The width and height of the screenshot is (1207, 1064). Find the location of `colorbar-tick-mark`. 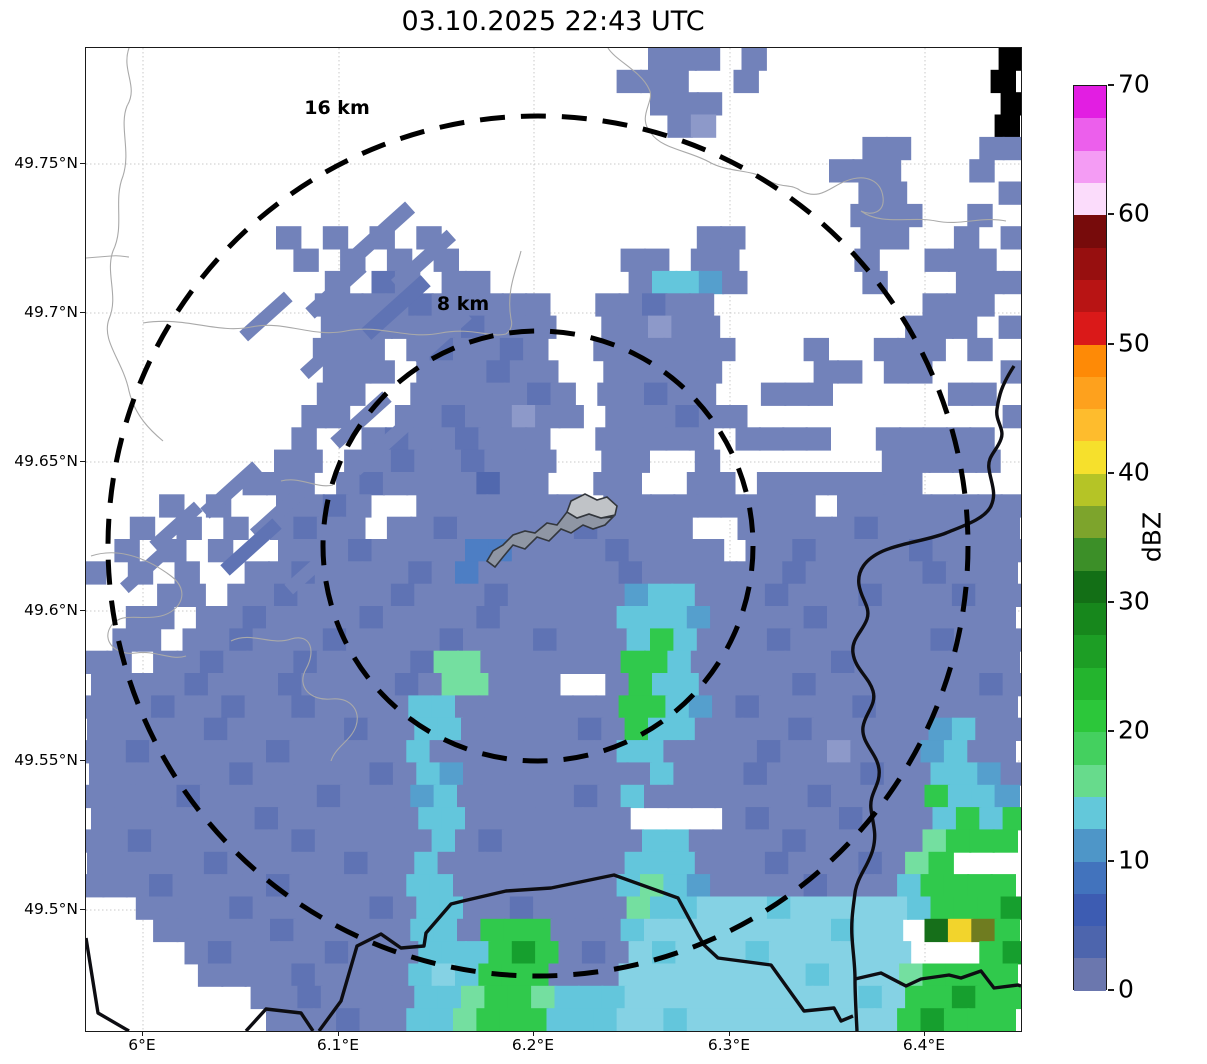

colorbar-tick-mark is located at coordinates (1111, 731).